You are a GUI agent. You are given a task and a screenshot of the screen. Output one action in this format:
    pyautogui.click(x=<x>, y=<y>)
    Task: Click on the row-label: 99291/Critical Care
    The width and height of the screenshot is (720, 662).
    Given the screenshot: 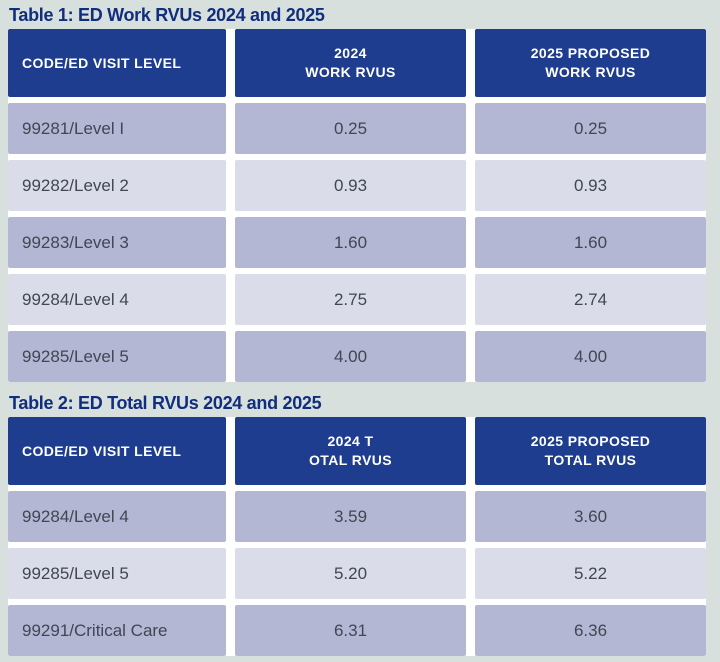 What is the action you would take?
    pyautogui.click(x=117, y=630)
    